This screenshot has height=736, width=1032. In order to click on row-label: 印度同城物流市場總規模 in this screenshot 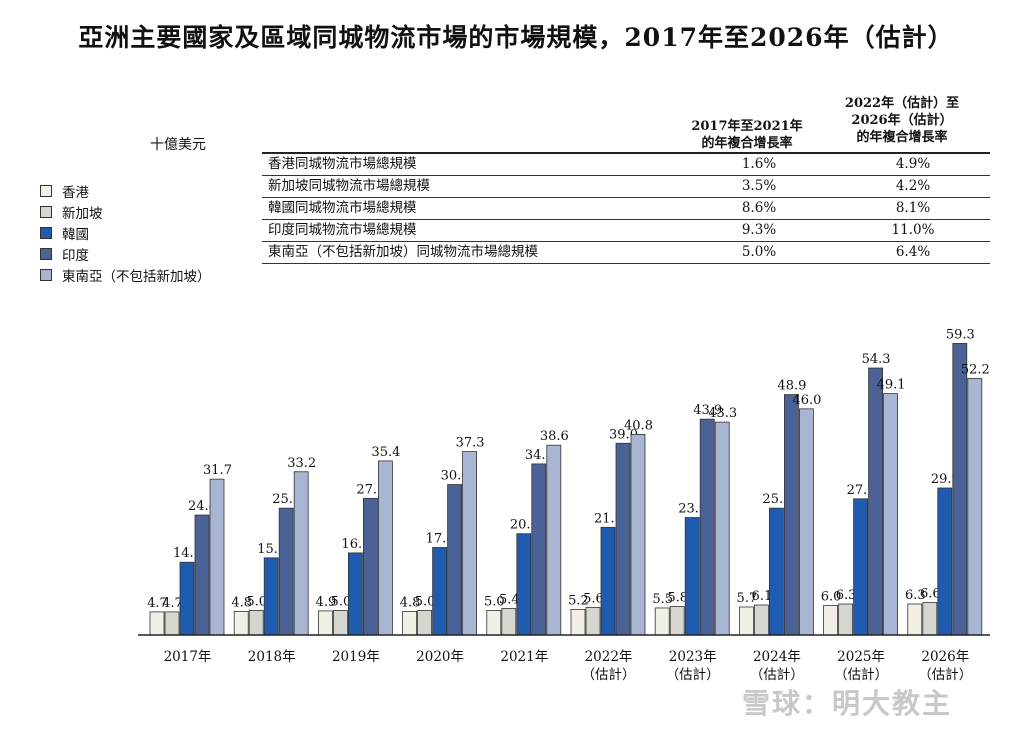, I will do `click(472, 230)`.